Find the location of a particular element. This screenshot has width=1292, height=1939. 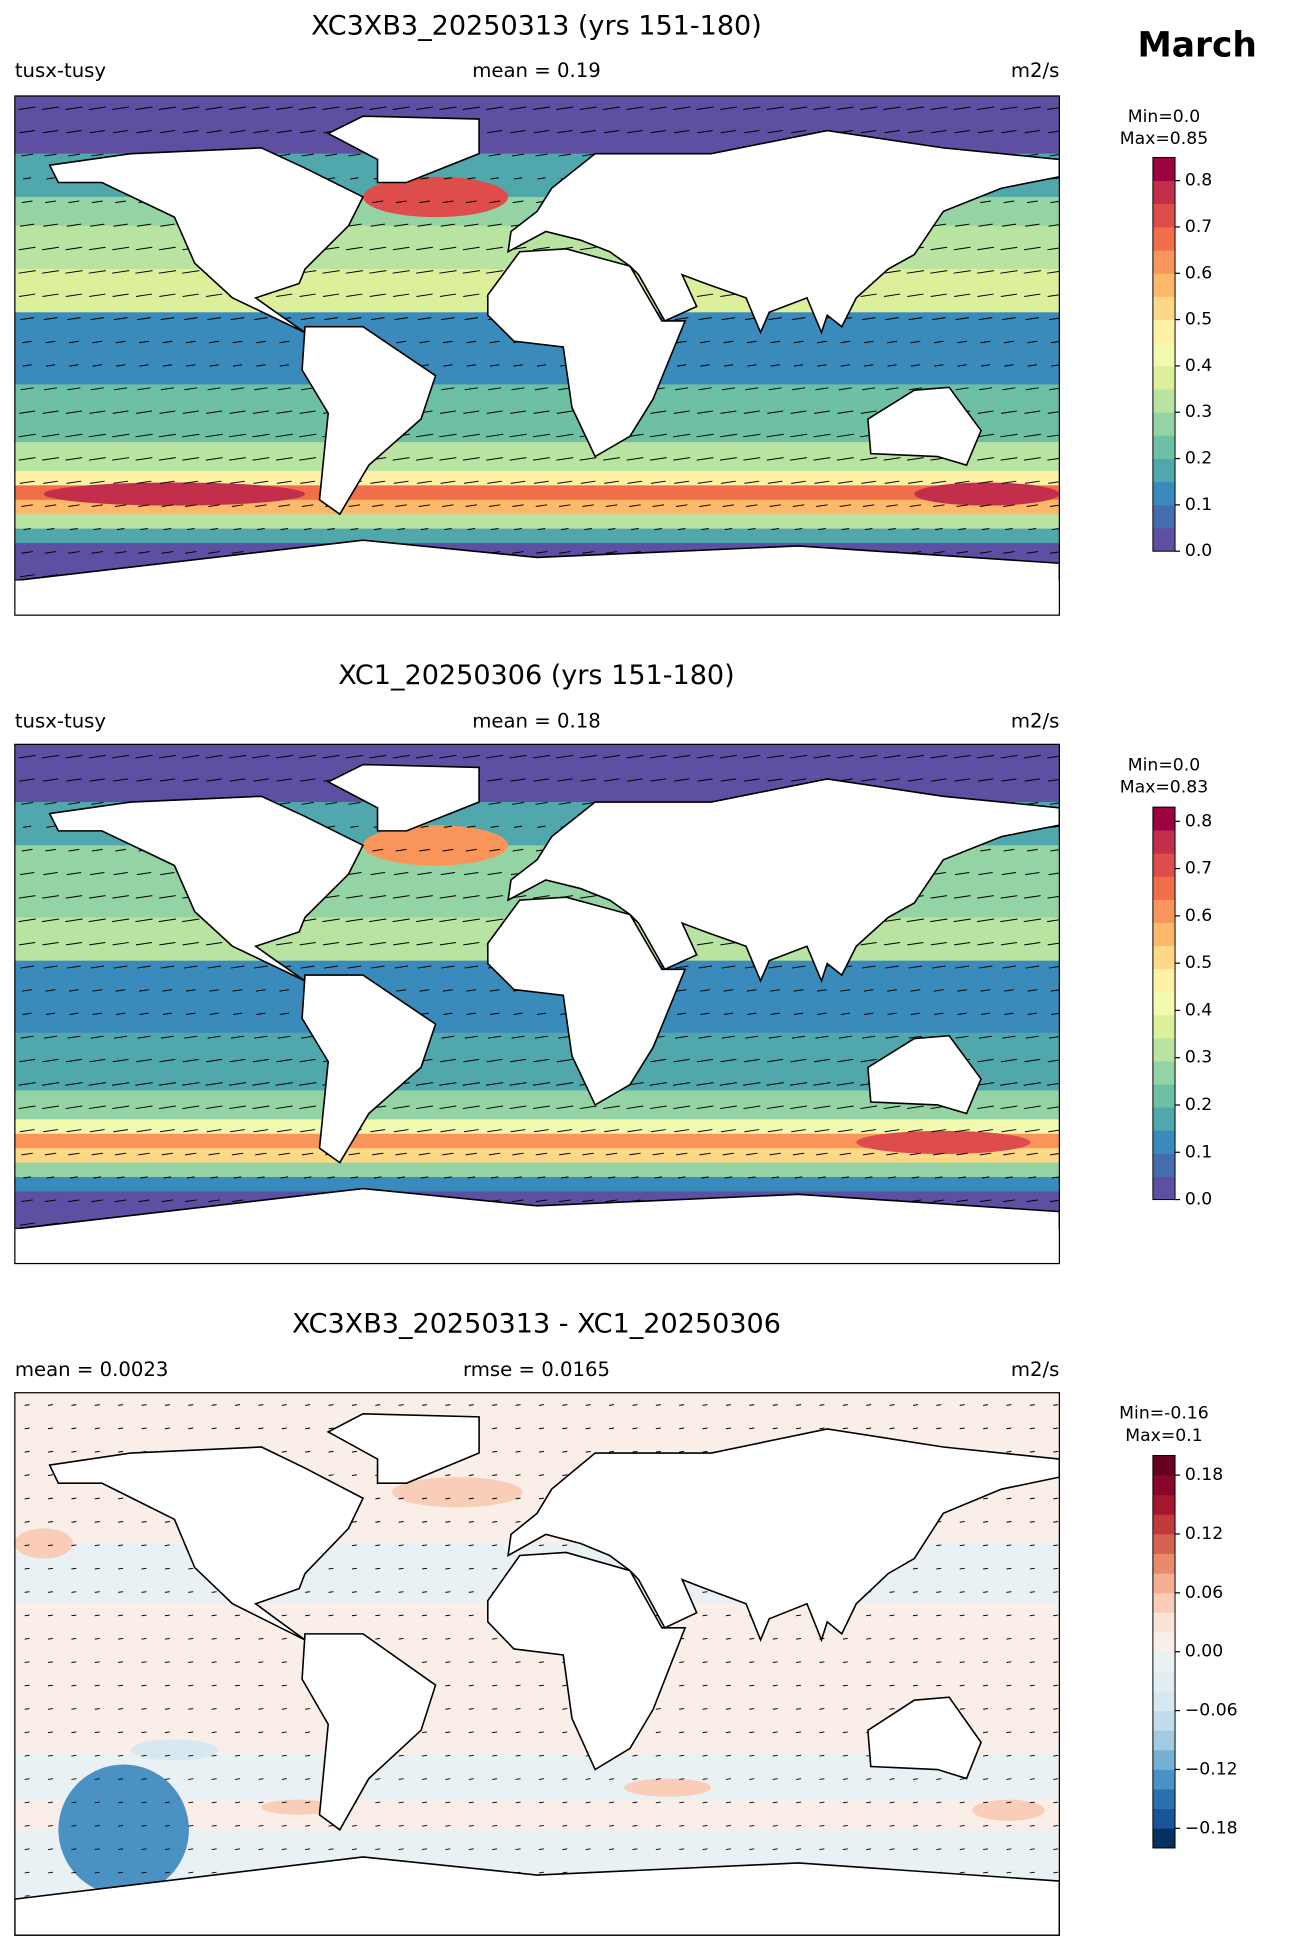

left-label: mean = 0.0023 is located at coordinates (92, 1369).